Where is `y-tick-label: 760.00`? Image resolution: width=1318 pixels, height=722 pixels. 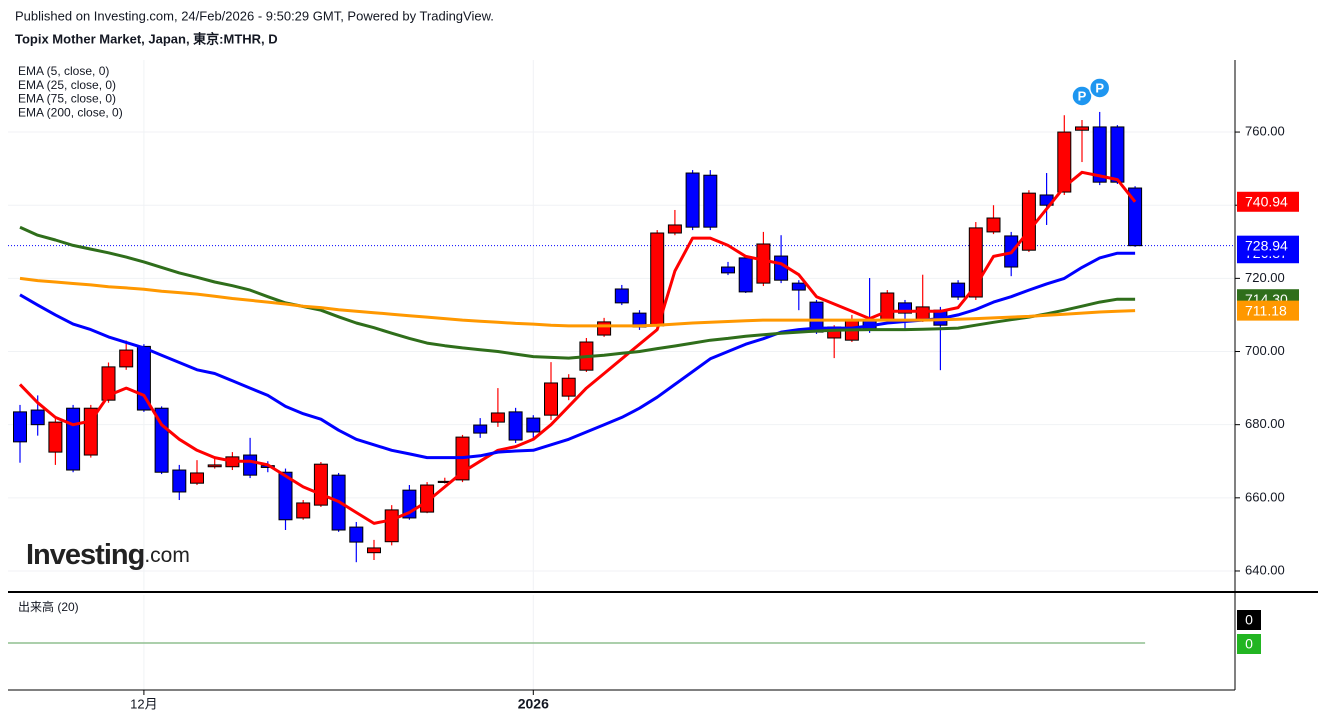
y-tick-label: 760.00 is located at coordinates (1265, 130).